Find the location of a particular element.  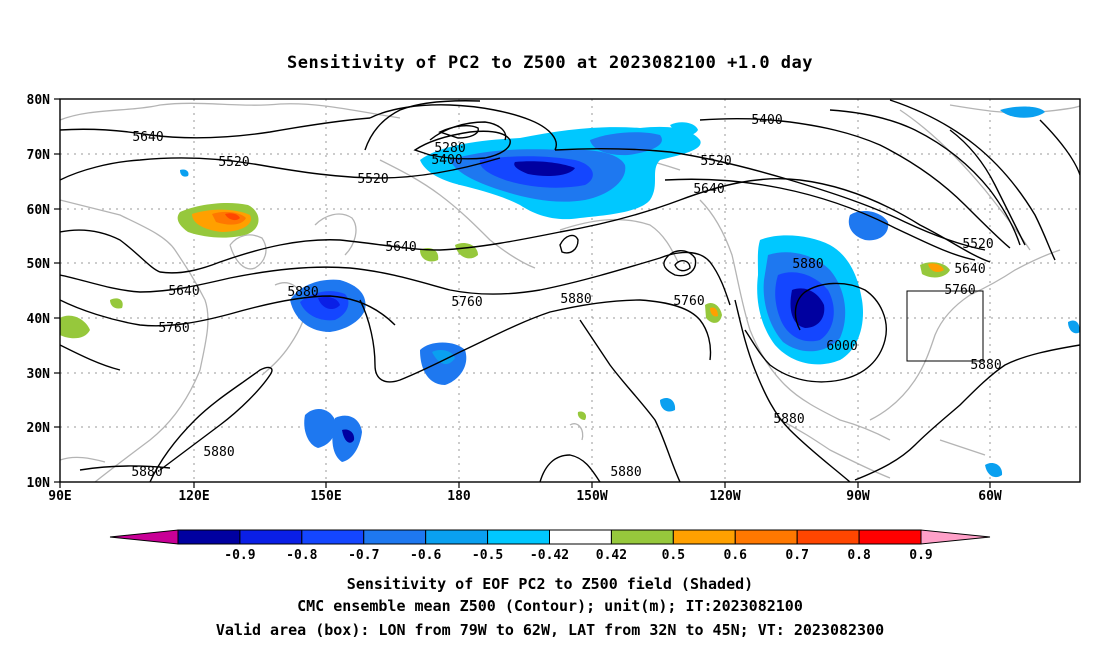

lat-tick: 70N is located at coordinates (39, 155).